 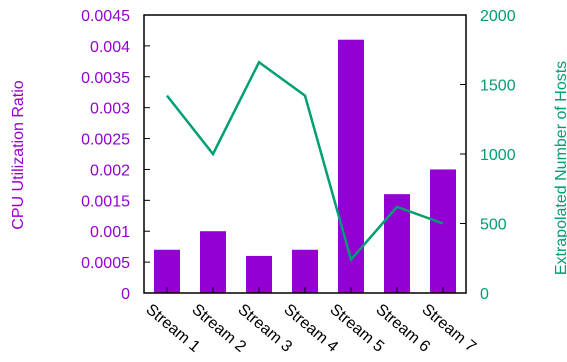 I want to click on left-tick-label: 0.004, so click(x=110, y=47).